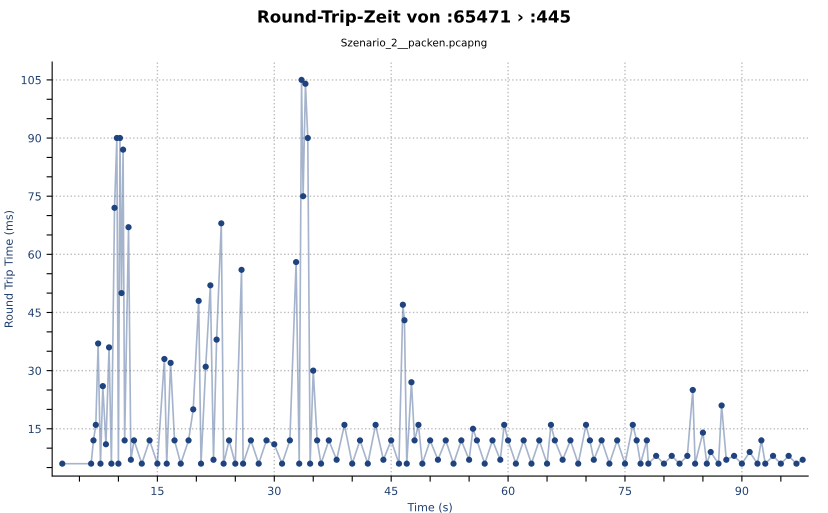 The image size is (828, 513). Describe the element at coordinates (34, 196) in the screenshot. I see `y-tick-label: 75` at that location.